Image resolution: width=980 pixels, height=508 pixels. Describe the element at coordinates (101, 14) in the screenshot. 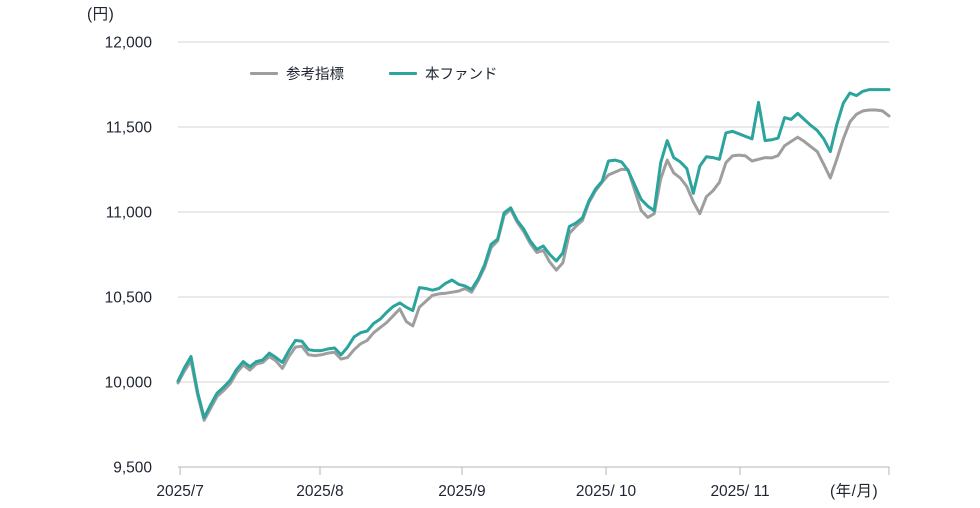

I see `y-axis-unit-label: (円)` at that location.